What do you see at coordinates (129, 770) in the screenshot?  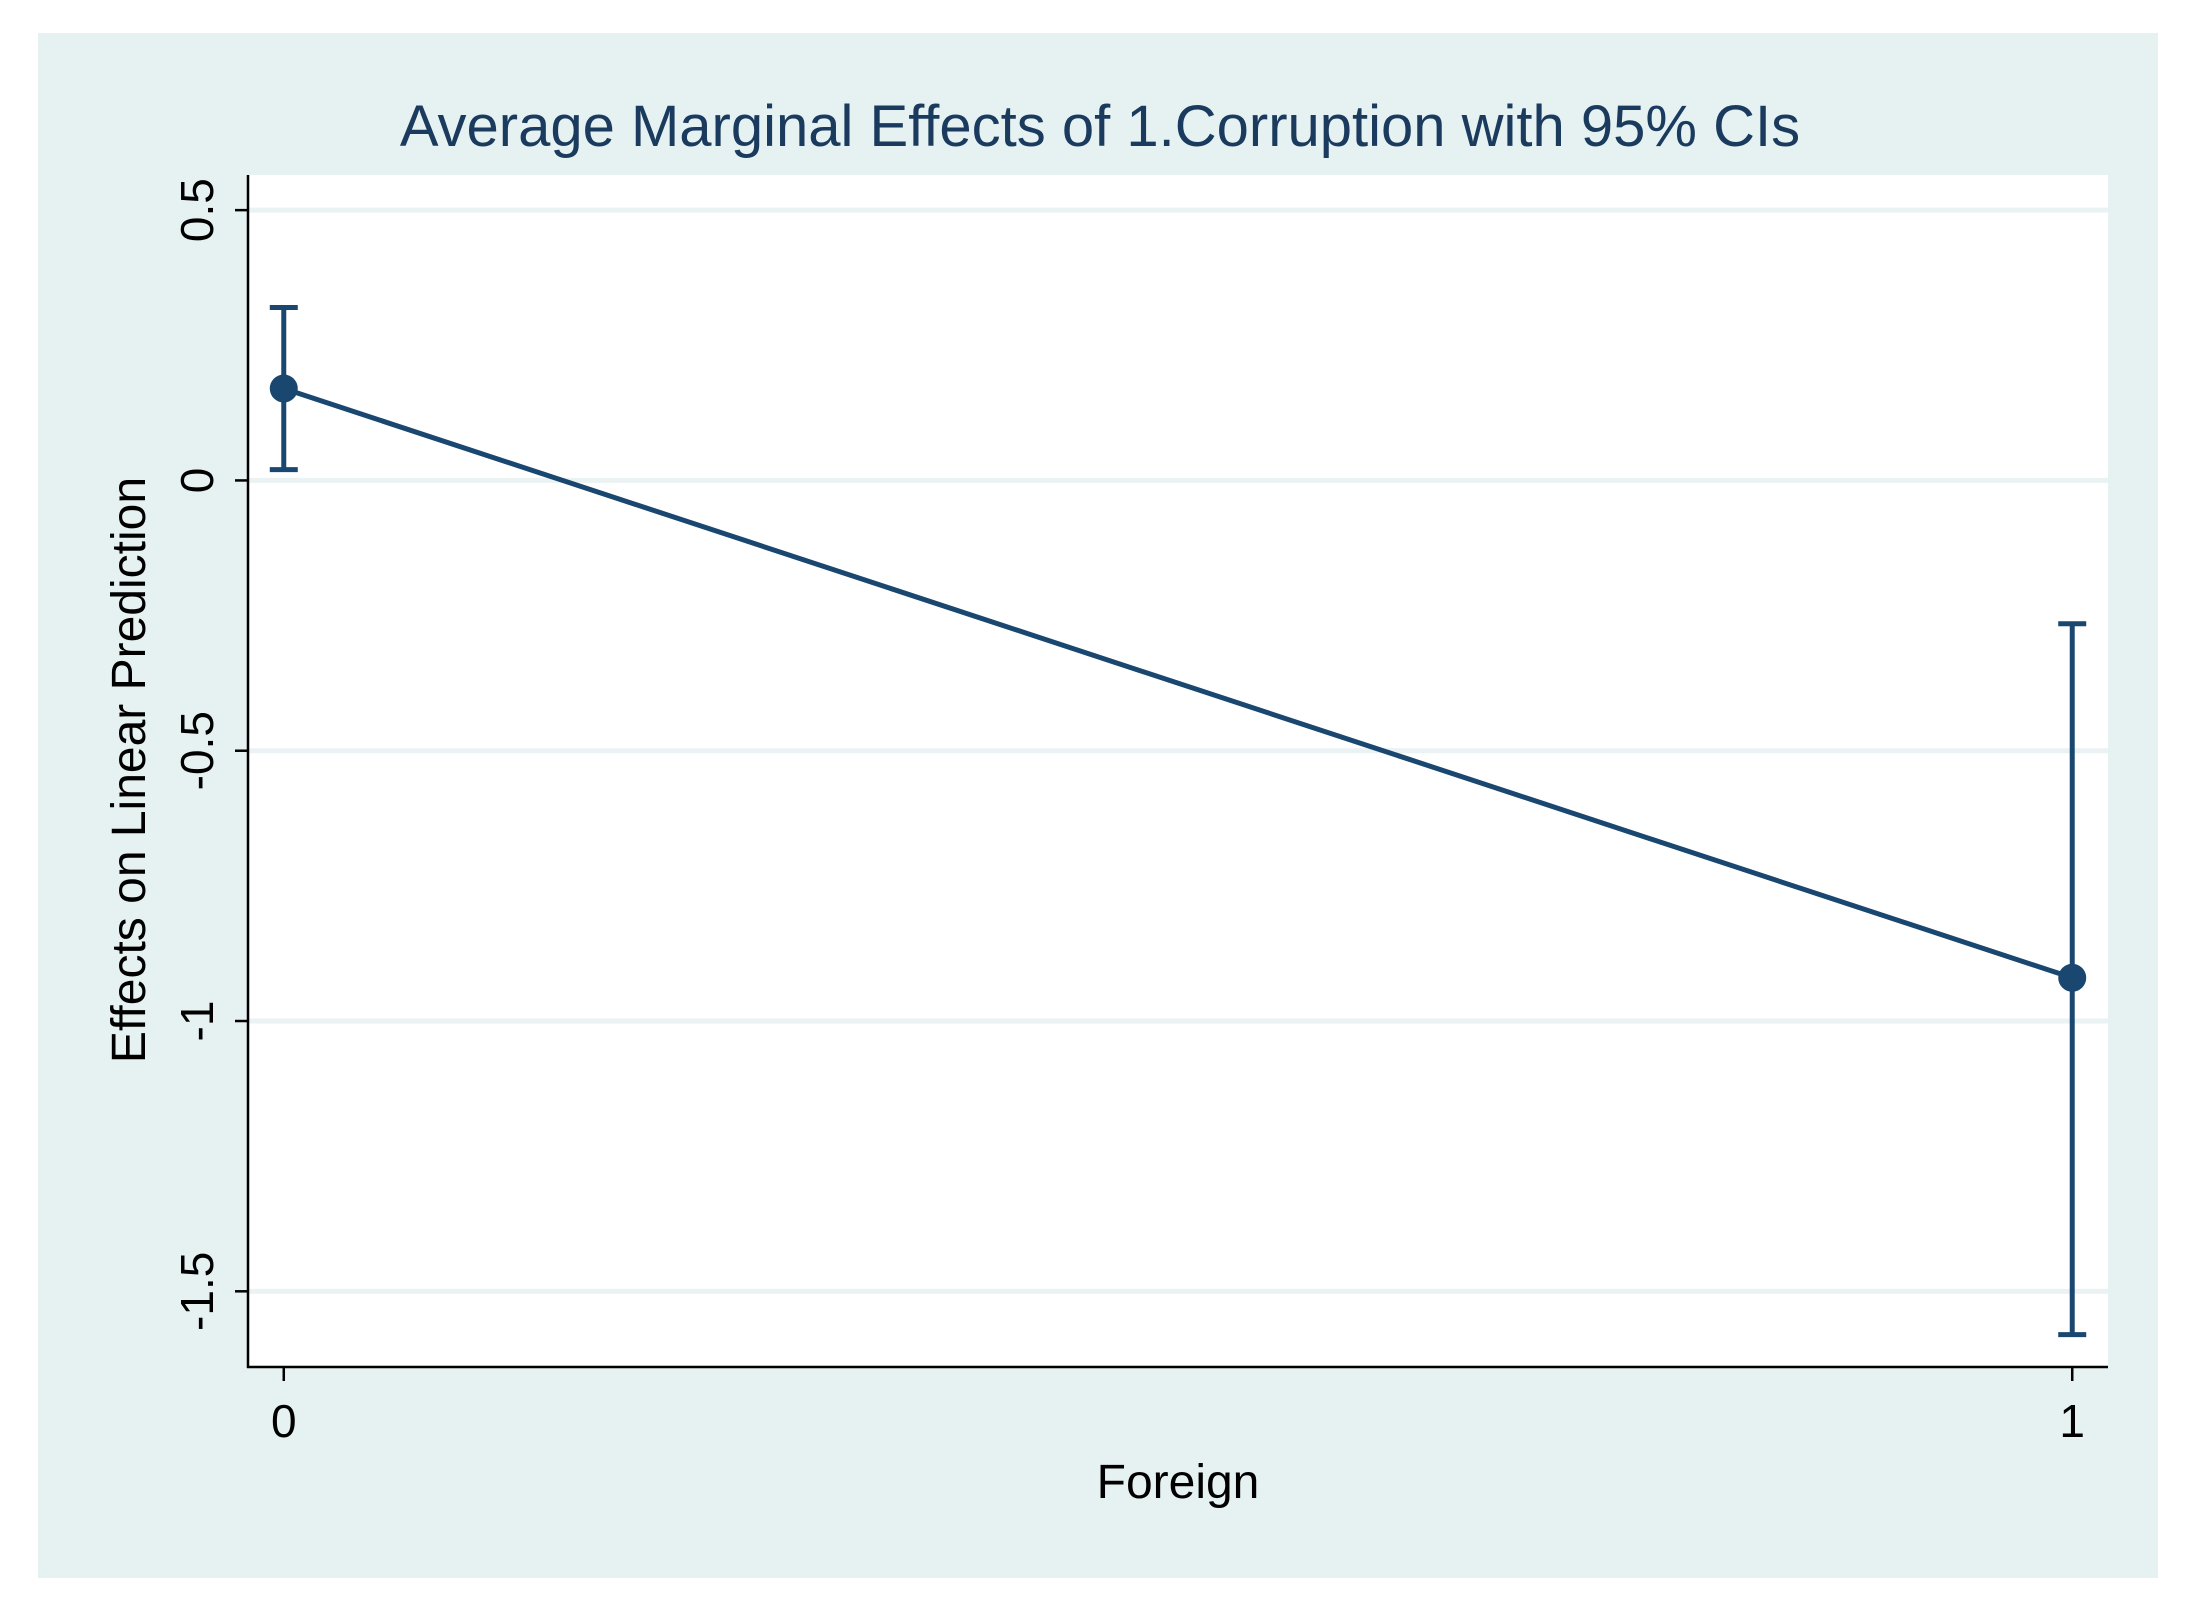 I see `y-axis-label: Effects on Linear Prediction` at bounding box center [129, 770].